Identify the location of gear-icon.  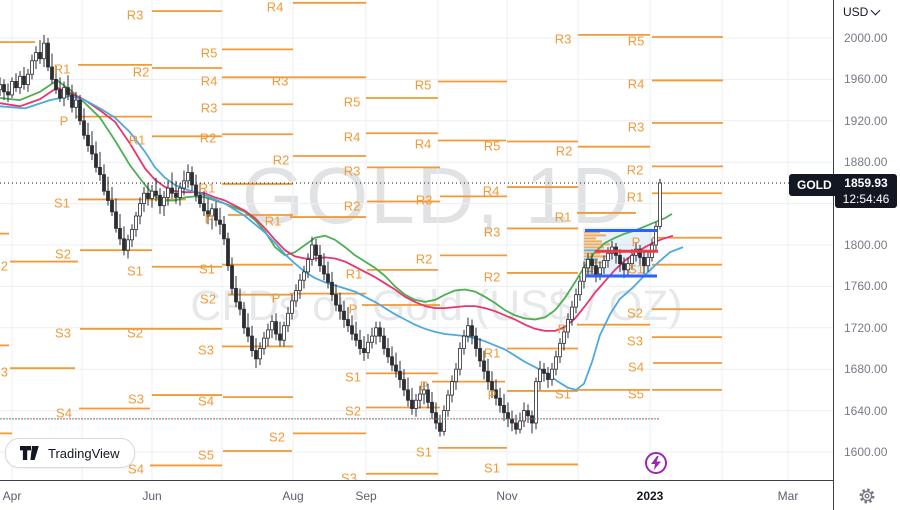
(867, 496).